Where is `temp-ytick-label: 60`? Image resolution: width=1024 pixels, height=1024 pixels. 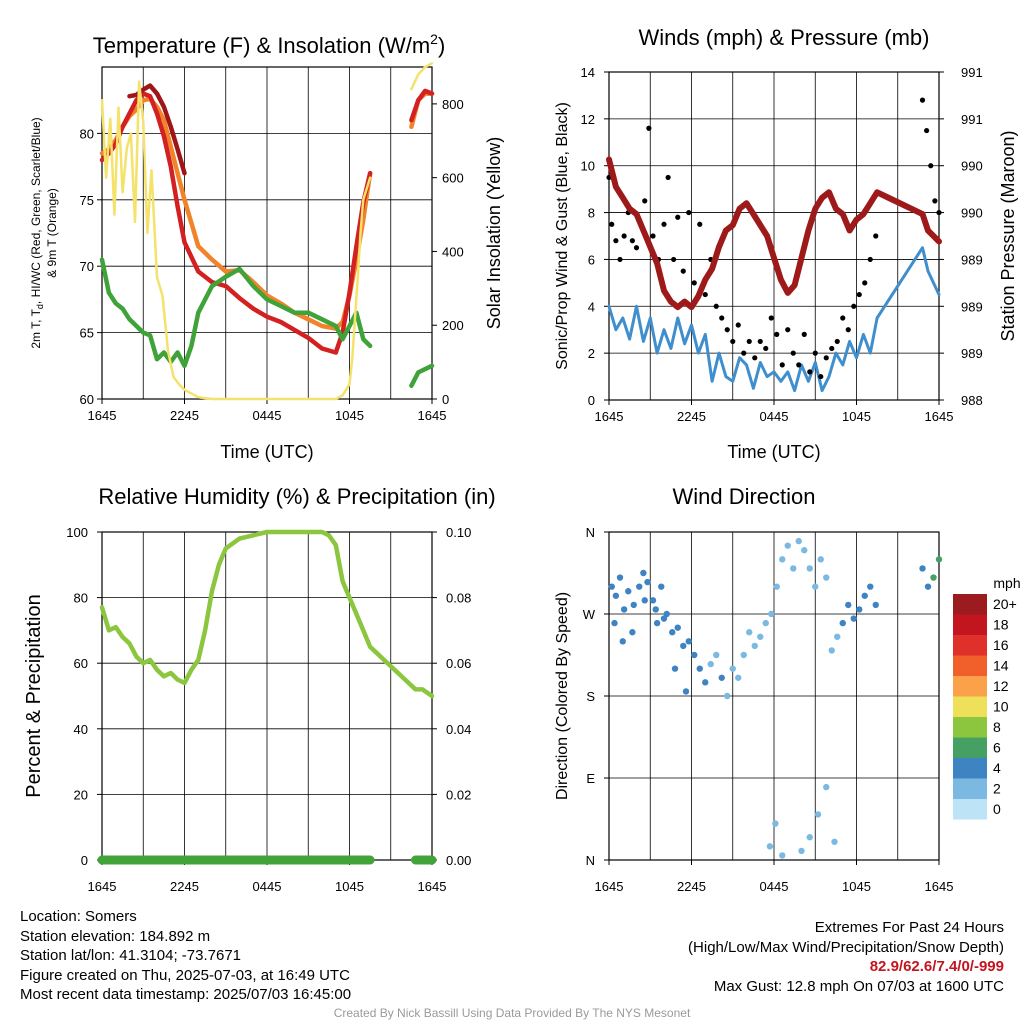 temp-ytick-label: 60 is located at coordinates (87, 399).